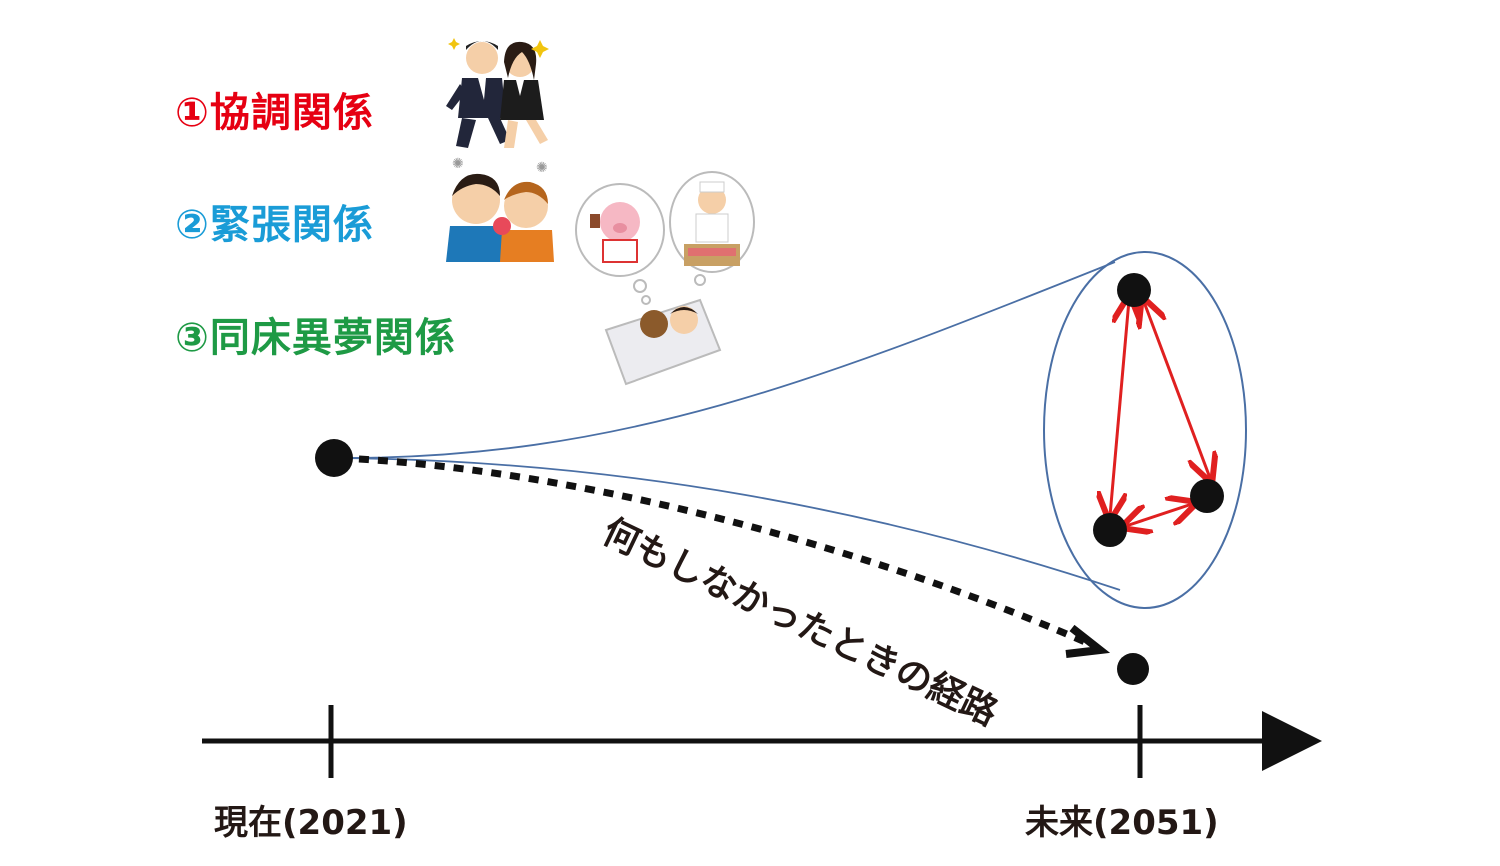 This screenshot has height=866, width=1500. Describe the element at coordinates (334, 458) in the screenshot. I see `start-point` at that location.